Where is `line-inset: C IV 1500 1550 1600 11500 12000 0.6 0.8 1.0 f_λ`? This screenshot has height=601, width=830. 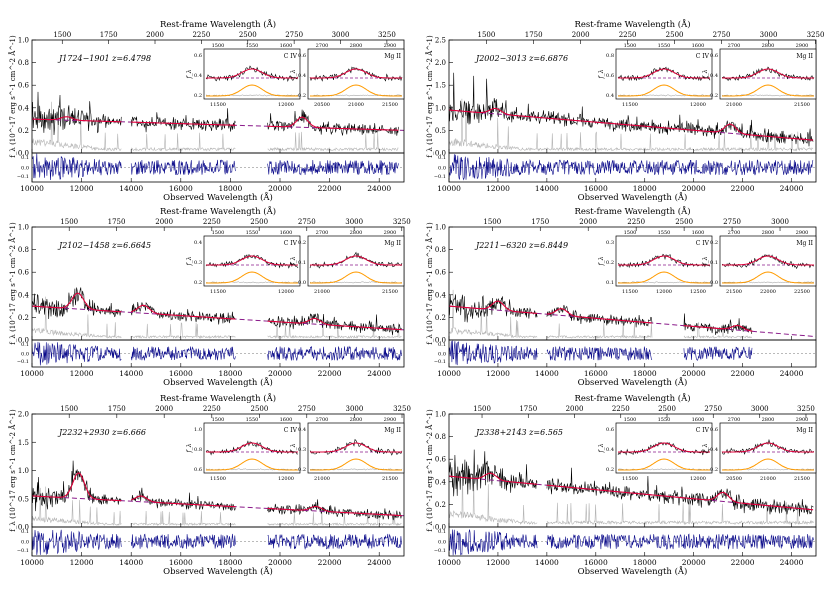 line-inset: C IV 1500 1550 1600 11500 12000 0.6 0.8 1.0 f_λ is located at coordinates (243, 449).